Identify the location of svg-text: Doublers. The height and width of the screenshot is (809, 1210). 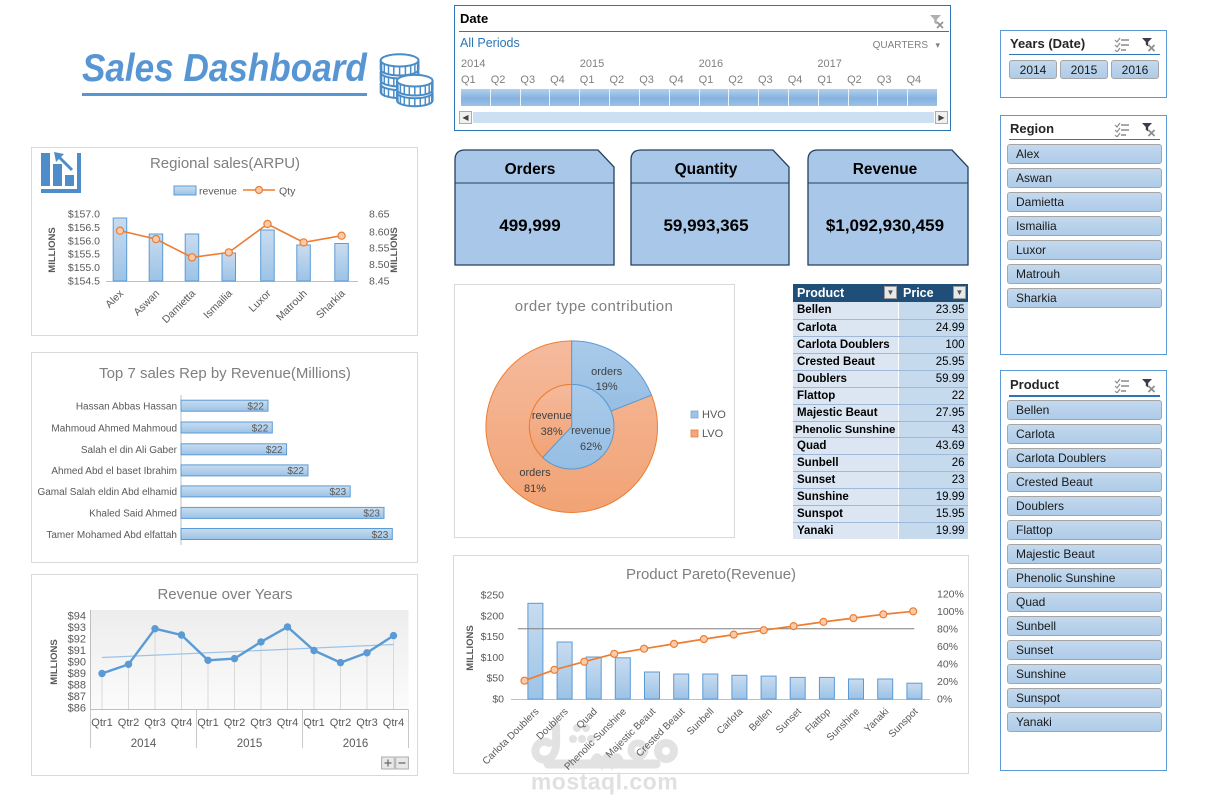
(553, 724).